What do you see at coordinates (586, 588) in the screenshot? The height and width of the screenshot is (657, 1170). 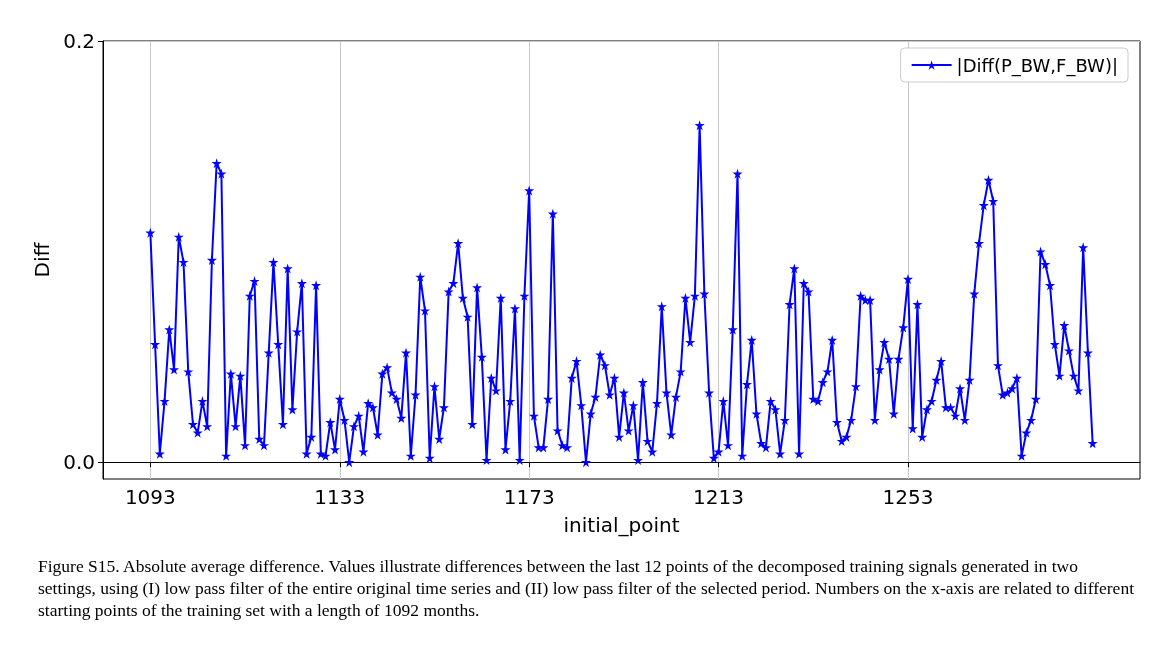 I see `caption: Figure S15. Absolute average difference. Values illustrate differences between the last 12 points of the decomposed training signals generated in two settings, using (I) low pass filter of the entire original time series and (II) low pass filter of the selected period. Numbers on the x-axis are related to different starting points of the training set with a length of 1092 months.` at bounding box center [586, 588].